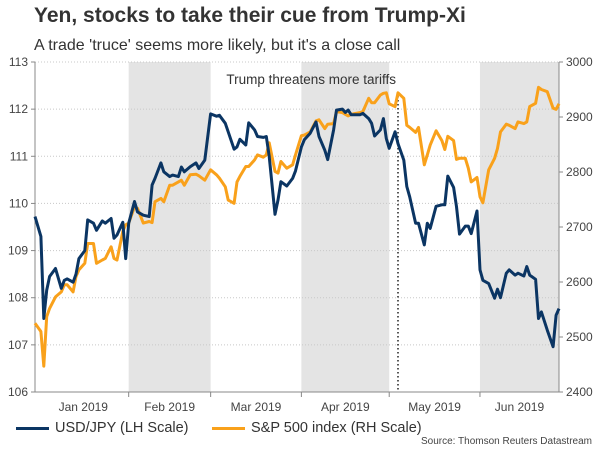  What do you see at coordinates (18, 62) in the screenshot?
I see `y-left-tick-label: 113` at bounding box center [18, 62].